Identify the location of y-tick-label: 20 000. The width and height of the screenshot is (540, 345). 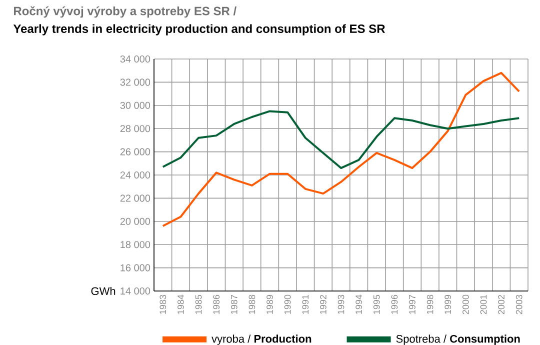
(135, 221).